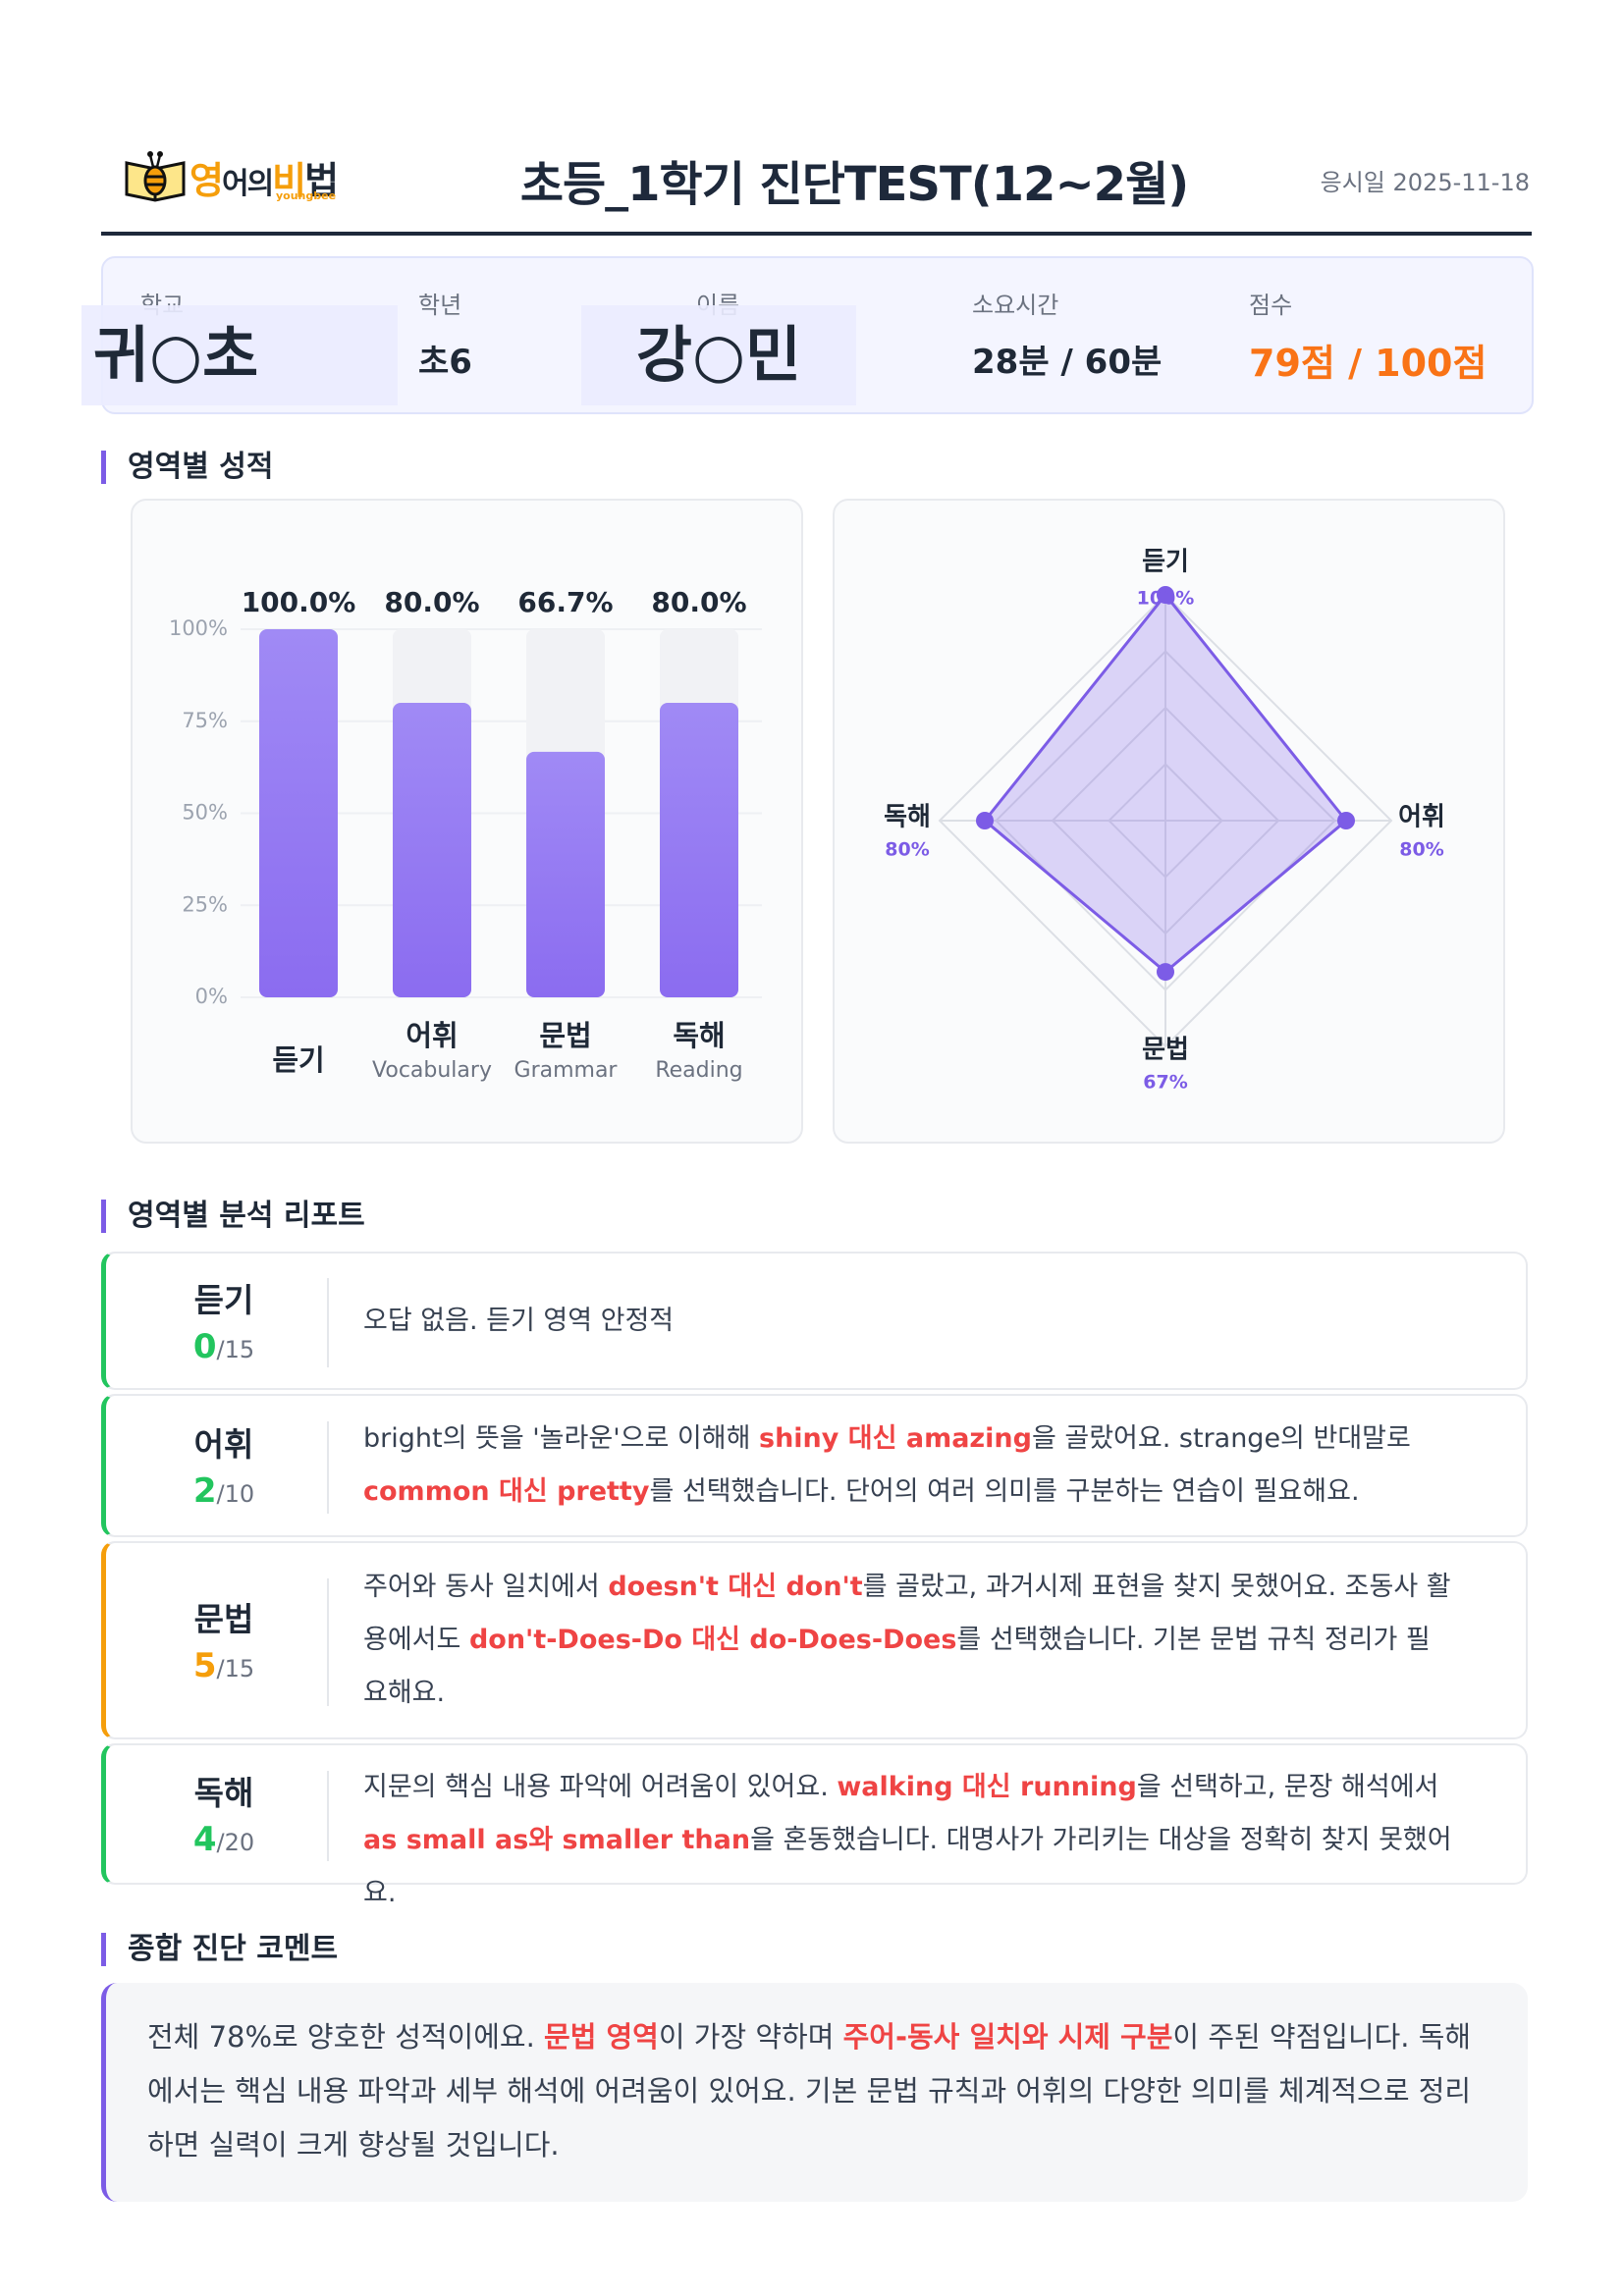  What do you see at coordinates (897, 1666) in the screenshot?
I see `text: 를 선택했습니다. 기본 문법 규칙 정리가 필요해요.` at bounding box center [897, 1666].